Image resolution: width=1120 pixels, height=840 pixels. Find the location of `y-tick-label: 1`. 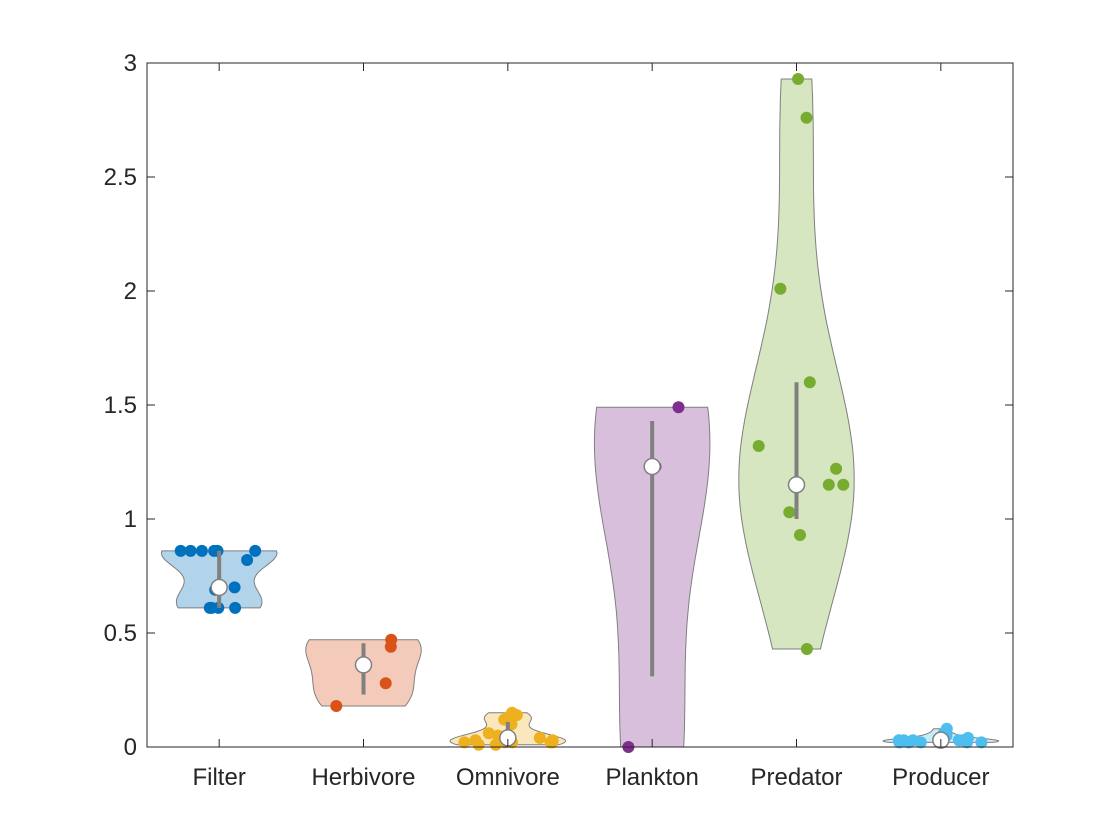

y-tick-label: 1 is located at coordinates (130, 519).